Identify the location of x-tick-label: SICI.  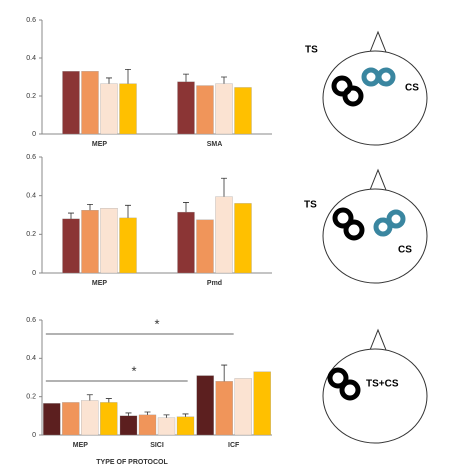
(157, 445).